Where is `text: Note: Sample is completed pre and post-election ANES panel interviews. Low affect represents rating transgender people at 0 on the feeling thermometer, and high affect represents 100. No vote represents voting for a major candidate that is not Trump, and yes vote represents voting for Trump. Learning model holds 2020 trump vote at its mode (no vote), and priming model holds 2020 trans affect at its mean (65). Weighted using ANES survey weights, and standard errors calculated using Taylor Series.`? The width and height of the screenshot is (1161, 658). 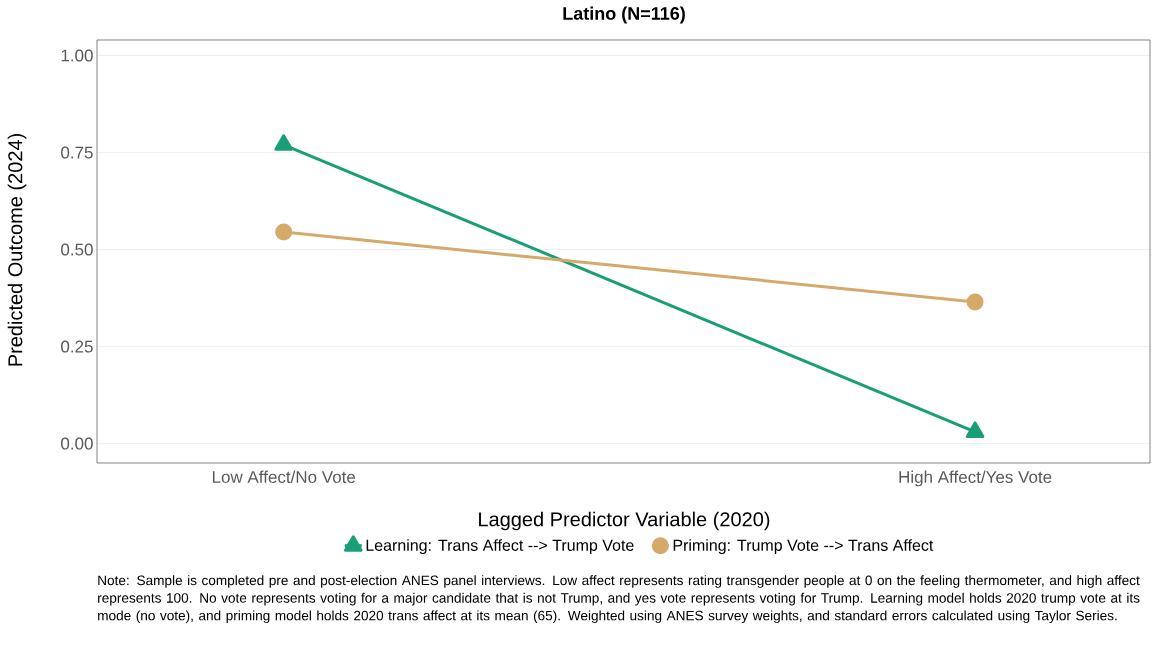 text: Note: Sample is completed pre and post-election ANES panel interviews. Low affect represents rating transgender people at 0 on the feeling thermometer, and high affect represents 100. No vote represents voting for a major candidate that is not Trump, and yes vote represents voting for Trump. Learning model holds 2020 trump vote at its mode (no vote), and priming model holds 2020 trans affect at its mean (65). Weighted using ANES survey weights, and standard errors calculated using Taylor Series. is located at coordinates (619, 599).